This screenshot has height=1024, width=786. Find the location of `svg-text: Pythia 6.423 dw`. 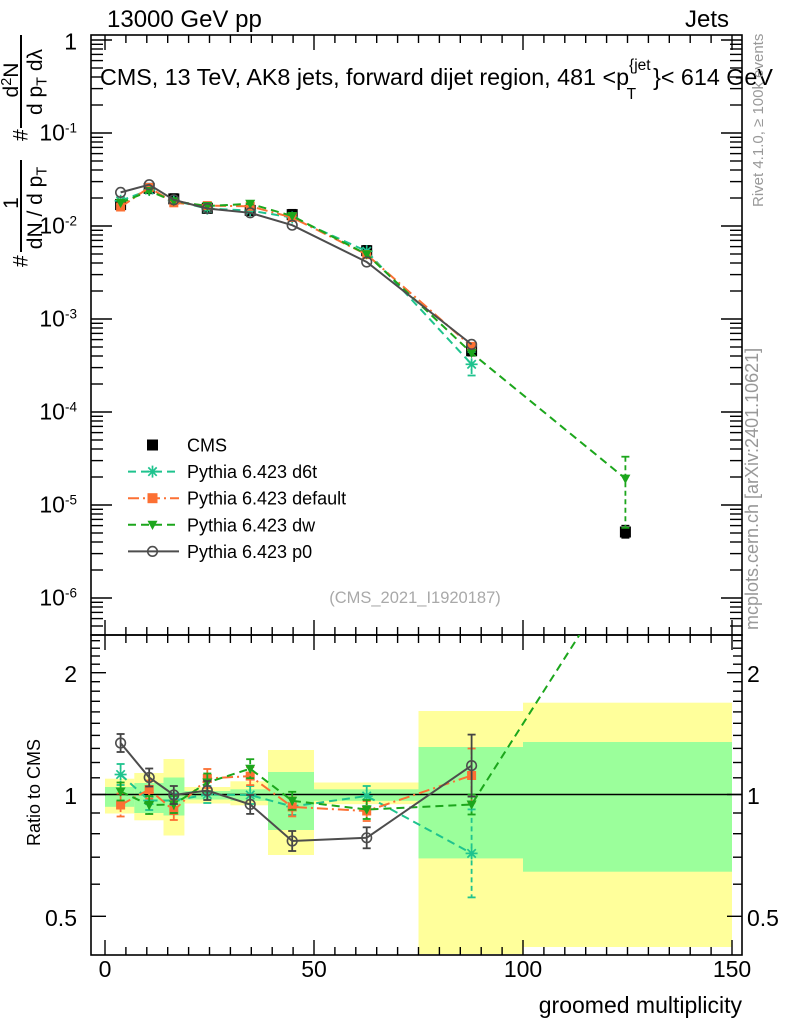

svg-text: Pythia 6.423 dw is located at coordinates (251, 525).